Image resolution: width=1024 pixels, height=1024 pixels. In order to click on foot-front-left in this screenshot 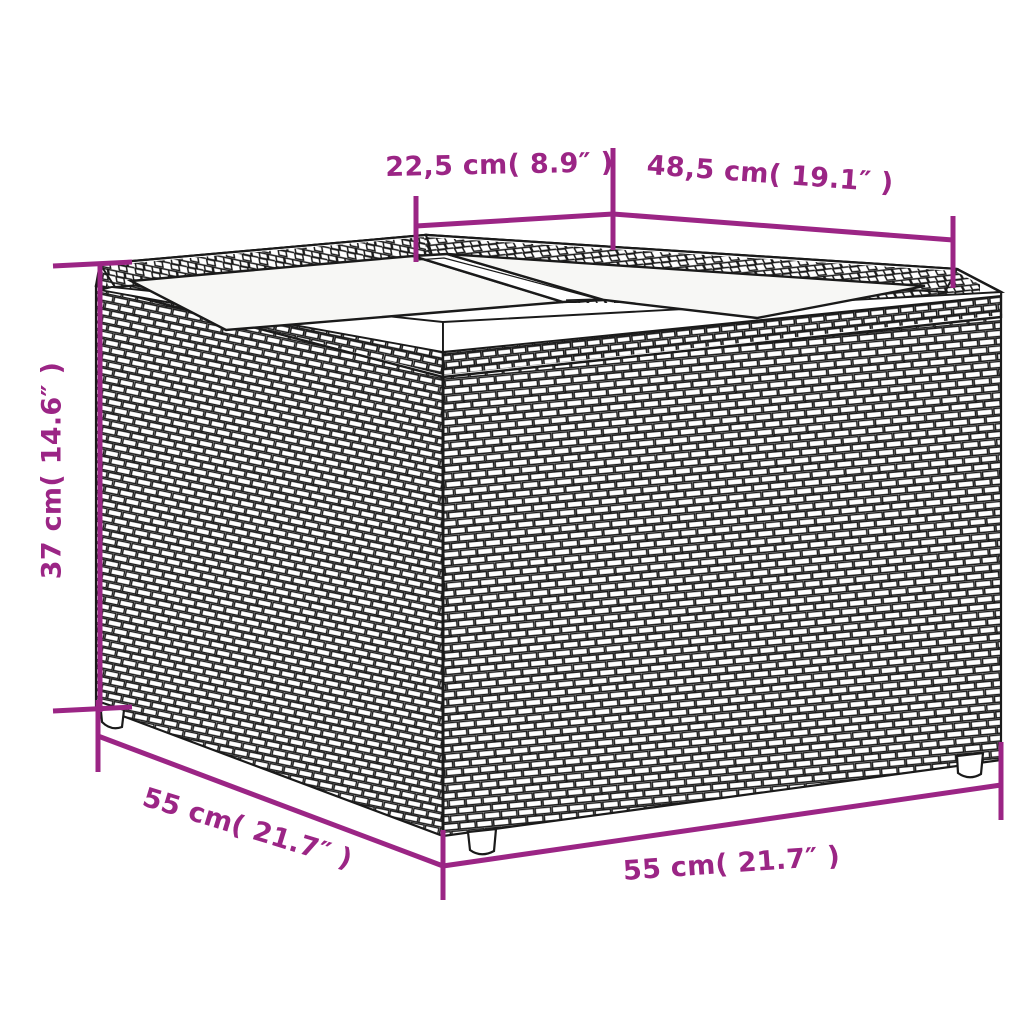, I will do `click(482, 841)`.